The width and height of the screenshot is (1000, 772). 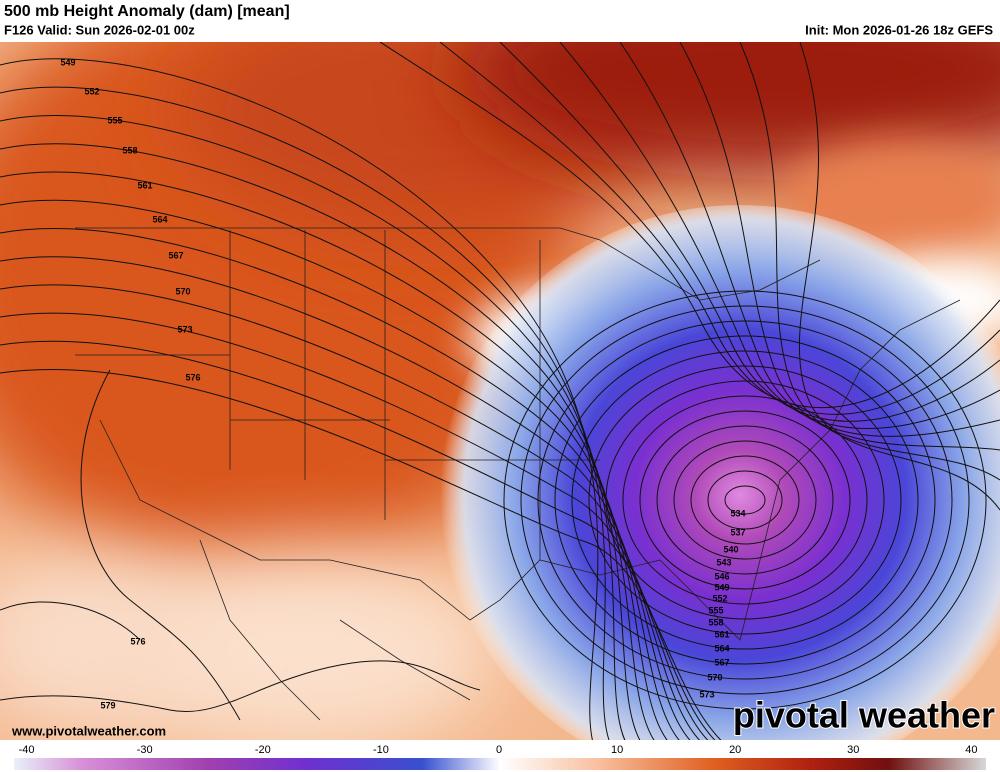 I want to click on colorbar-tick-label: 30, so click(x=853, y=750).